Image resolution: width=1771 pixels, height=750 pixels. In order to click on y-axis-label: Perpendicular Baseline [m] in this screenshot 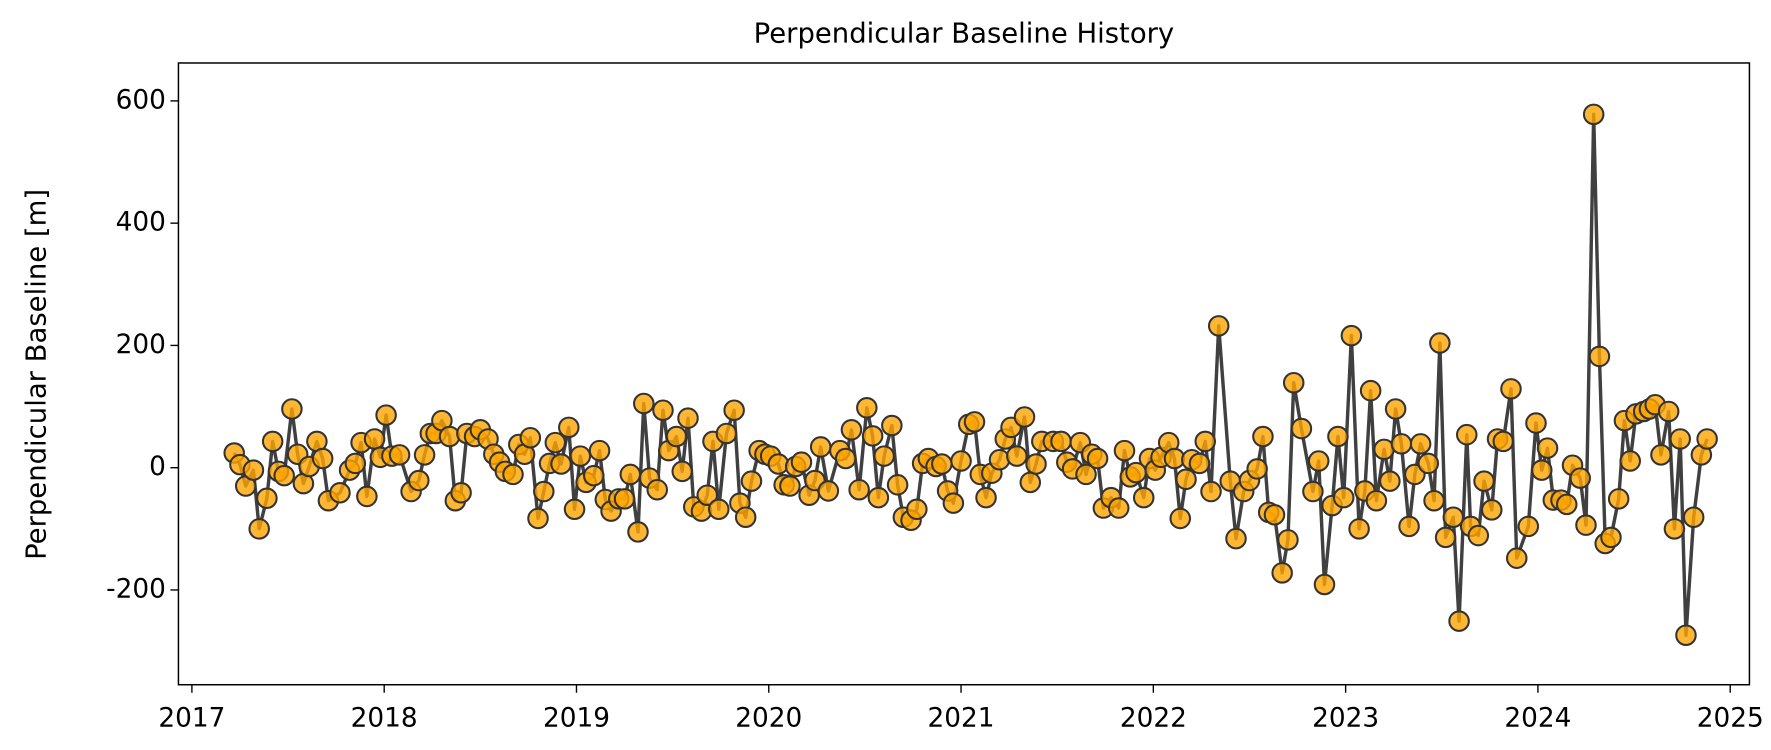, I will do `click(37, 374)`.